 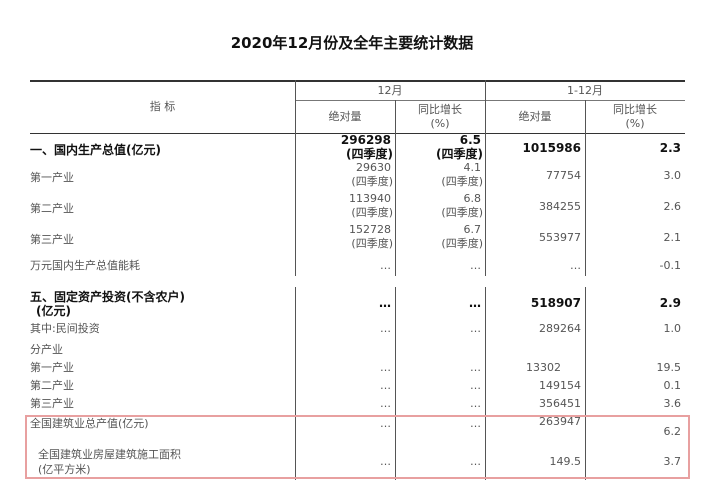 What do you see at coordinates (565, 461) in the screenshot?
I see `ytd-abs: 149.5` at bounding box center [565, 461].